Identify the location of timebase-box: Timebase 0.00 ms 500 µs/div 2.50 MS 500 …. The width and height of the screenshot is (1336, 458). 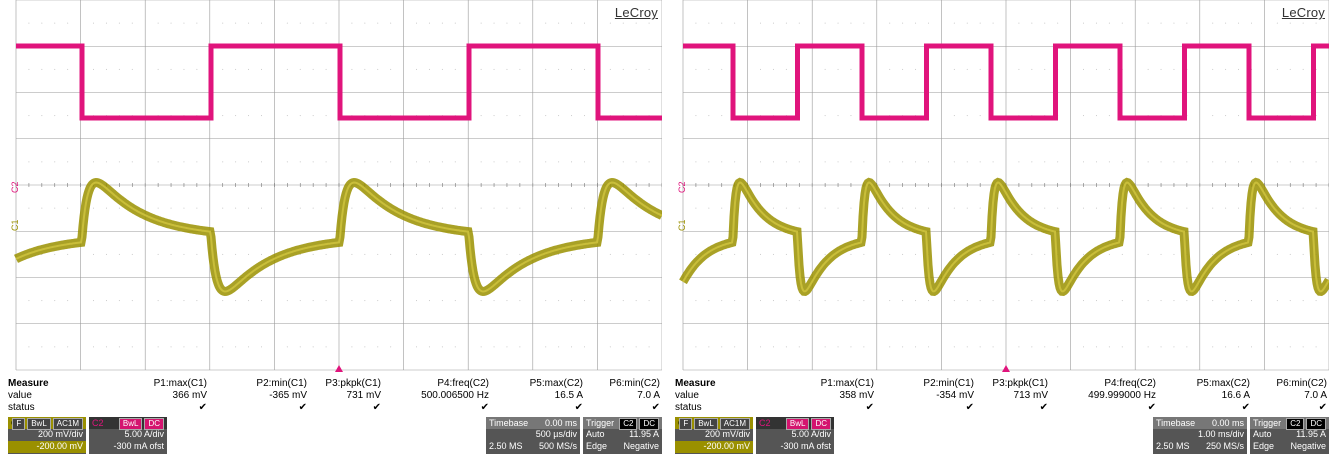
(533, 435).